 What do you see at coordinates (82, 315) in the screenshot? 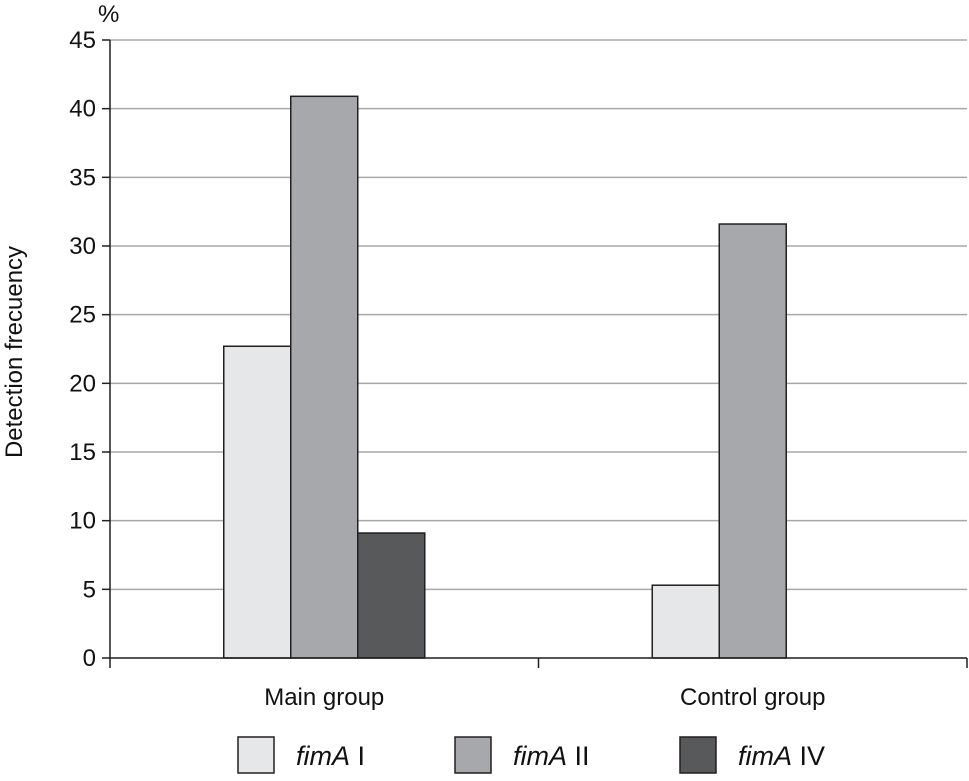
I see `y-tick-label: 25` at bounding box center [82, 315].